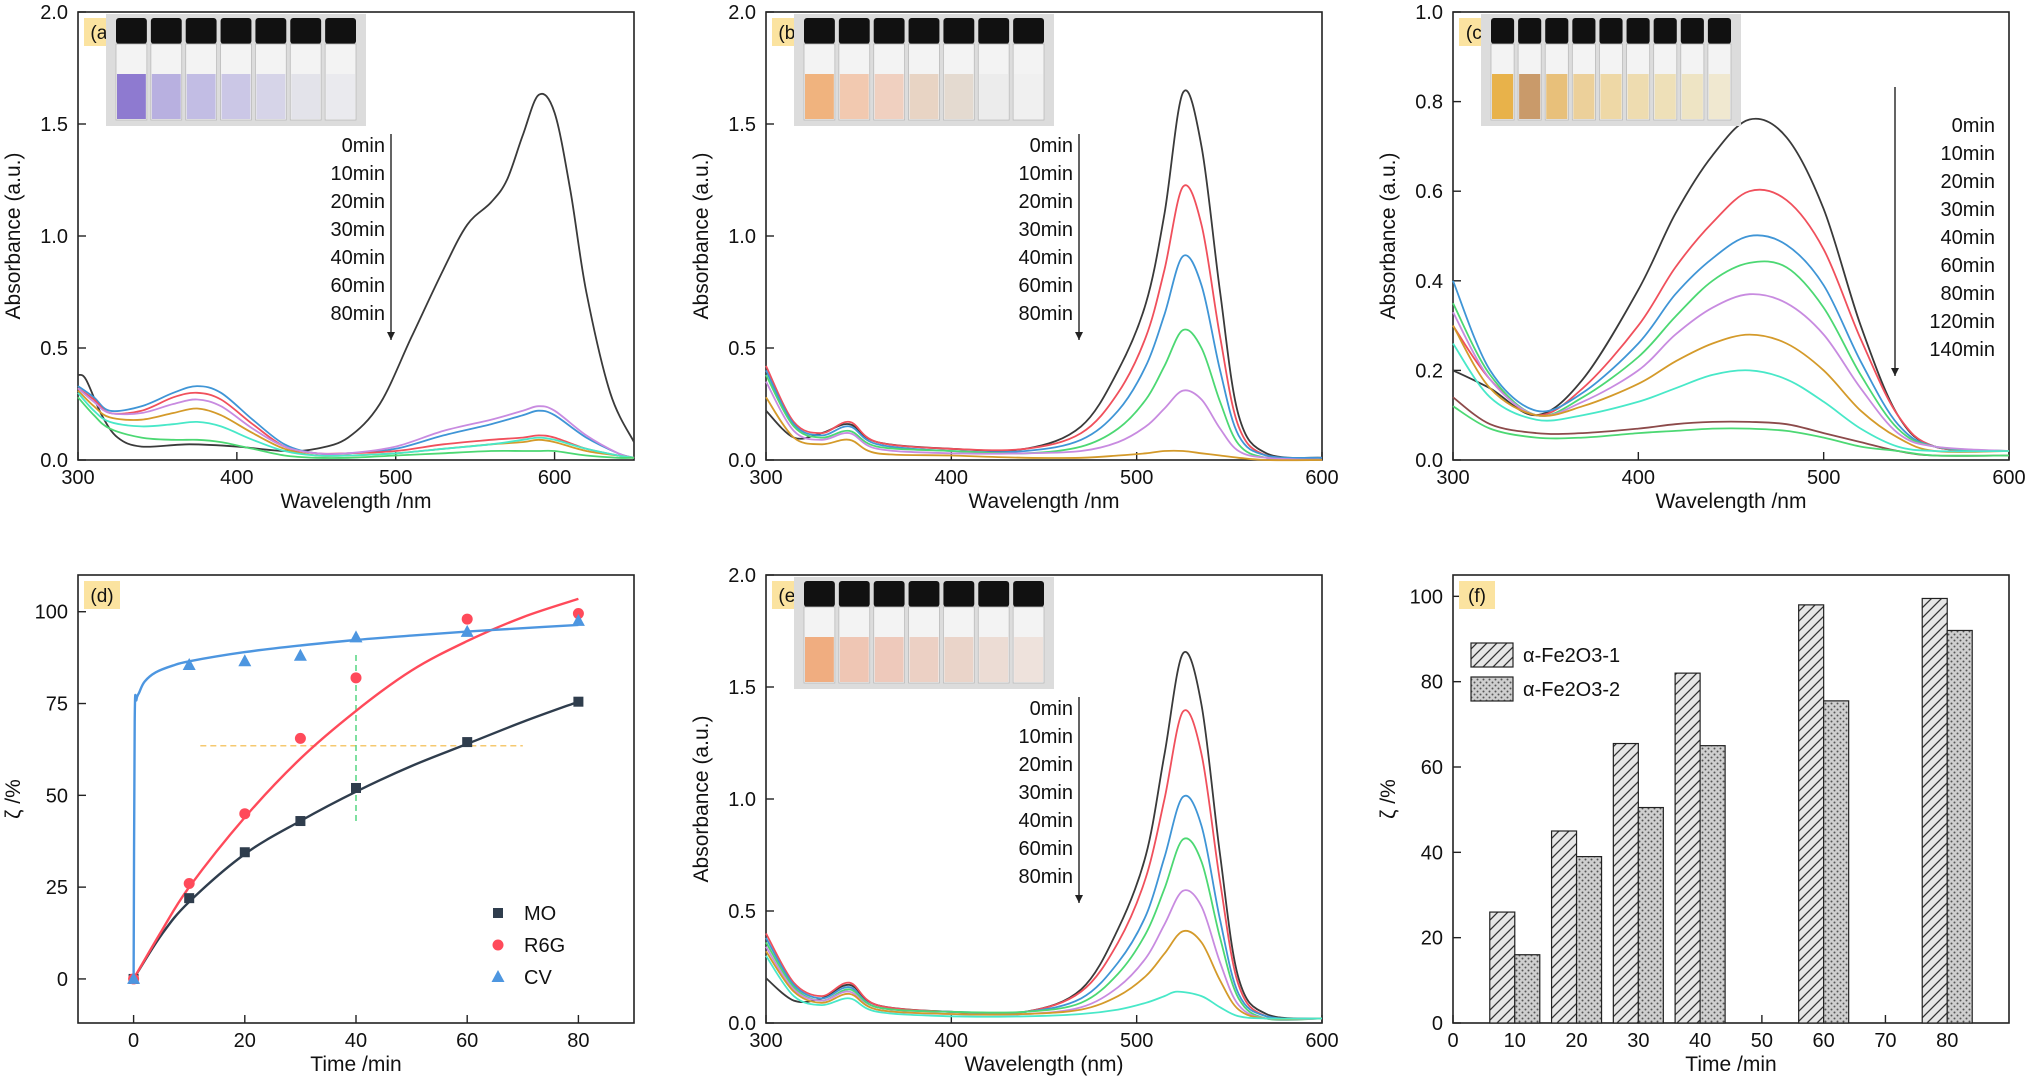  I want to click on time-label: 60min, so click(1046, 286).